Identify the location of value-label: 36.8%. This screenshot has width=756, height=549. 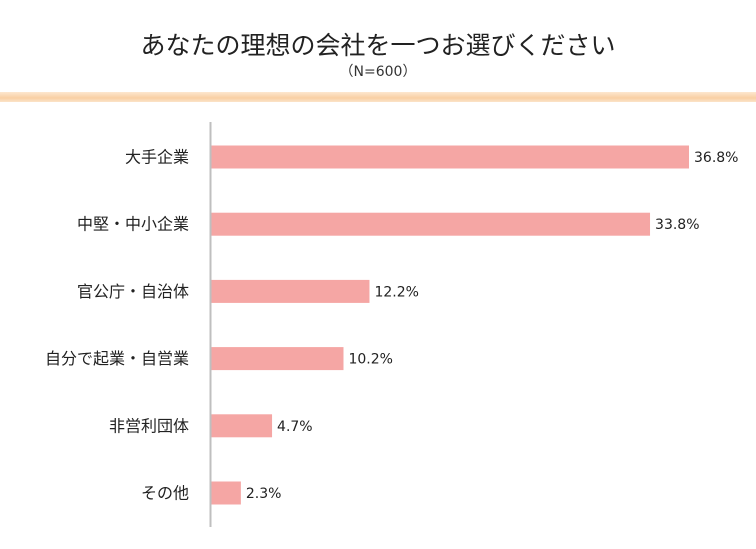
(716, 158).